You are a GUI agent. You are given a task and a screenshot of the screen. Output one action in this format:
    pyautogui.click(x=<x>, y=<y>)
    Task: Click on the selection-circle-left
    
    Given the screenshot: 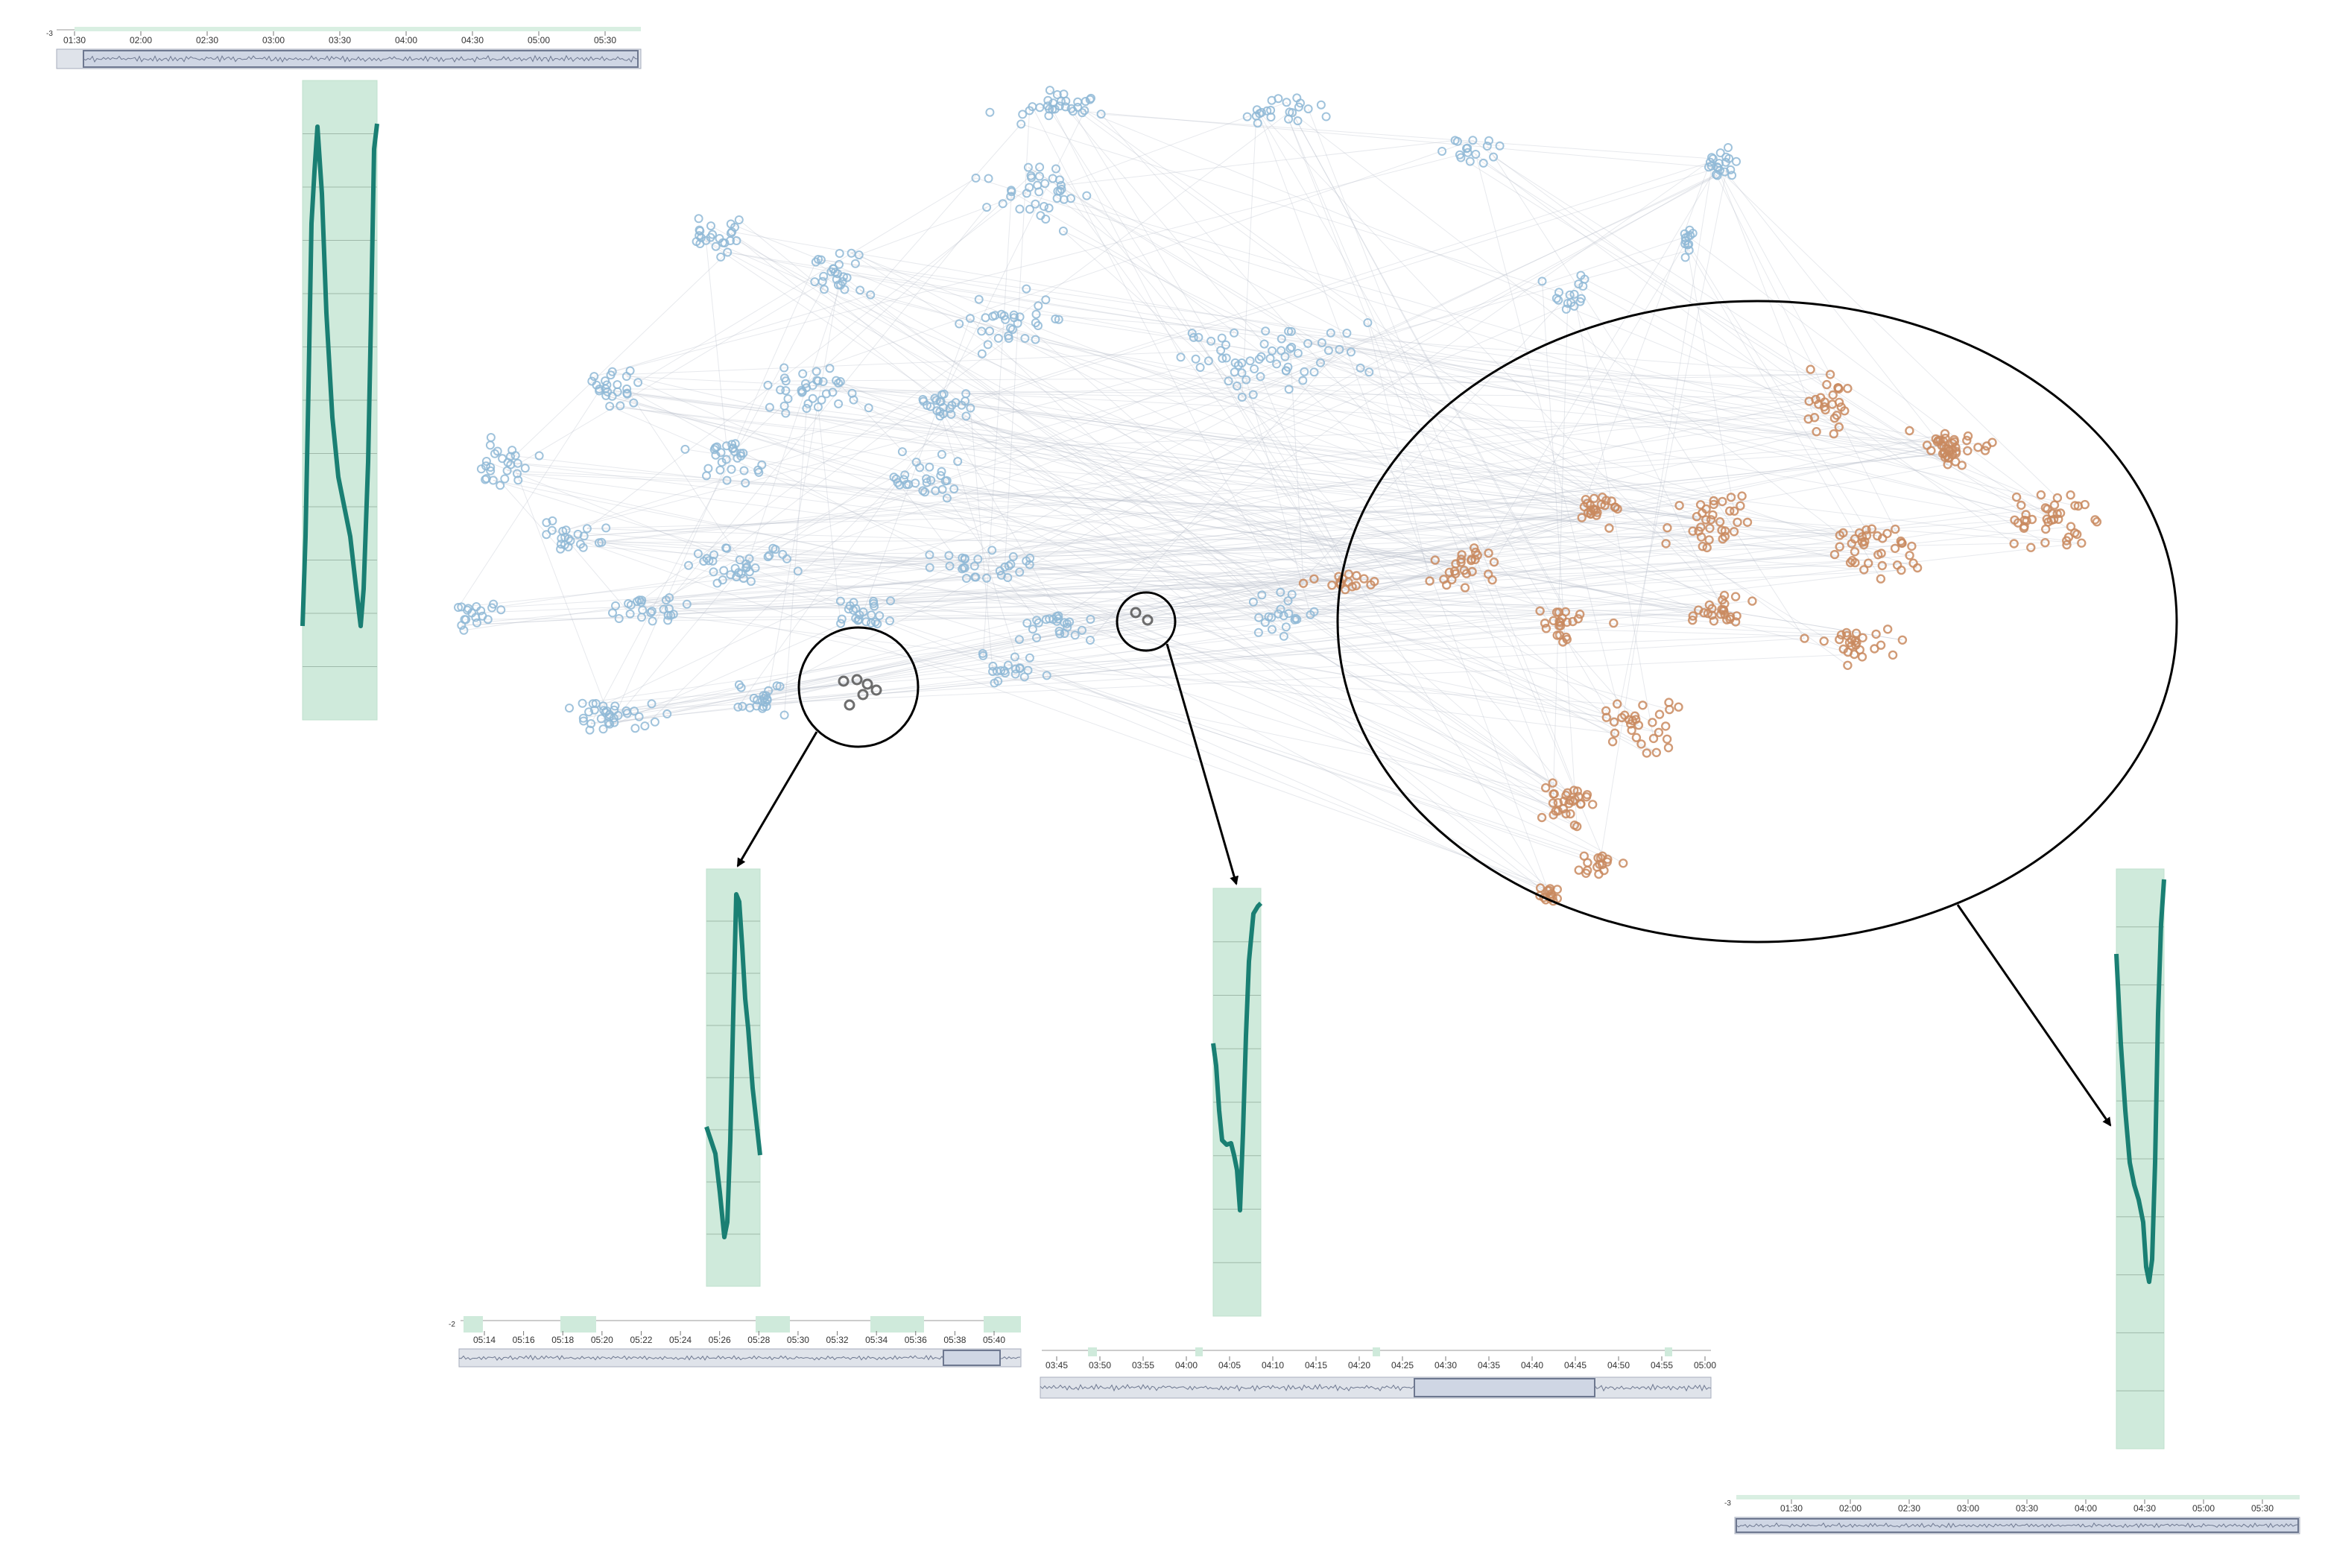 What is the action you would take?
    pyautogui.click(x=859, y=687)
    